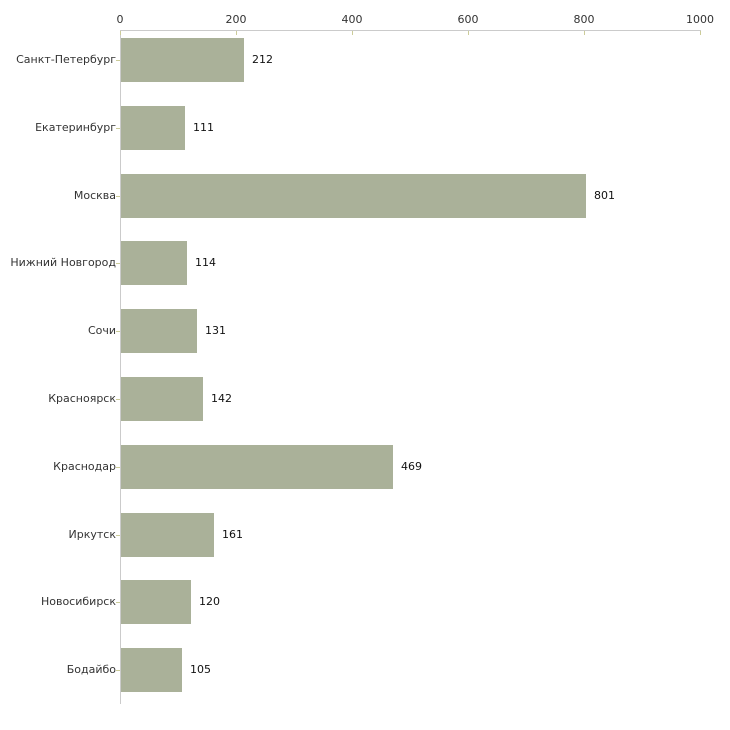 The width and height of the screenshot is (730, 730). What do you see at coordinates (91, 670) in the screenshot?
I see `category-label: Бодайбо` at bounding box center [91, 670].